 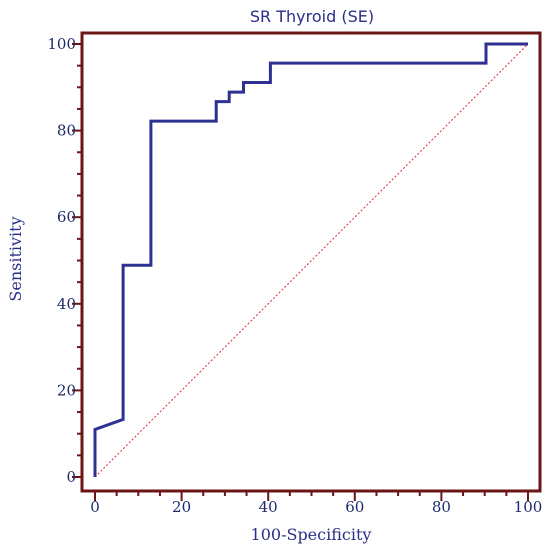 I want to click on y-tick-label: 80, so click(x=66, y=131).